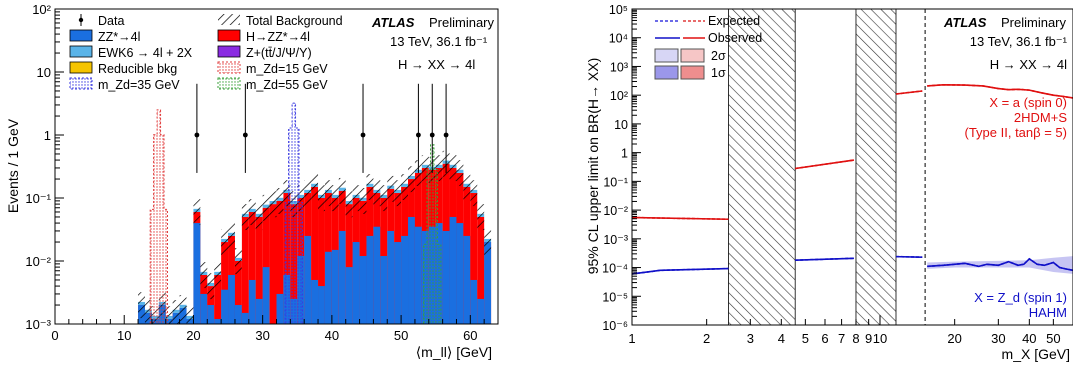 This screenshot has height=367, width=1073. What do you see at coordinates (1028, 64) in the screenshot?
I see `right-process-label: H → XX → 4l` at bounding box center [1028, 64].